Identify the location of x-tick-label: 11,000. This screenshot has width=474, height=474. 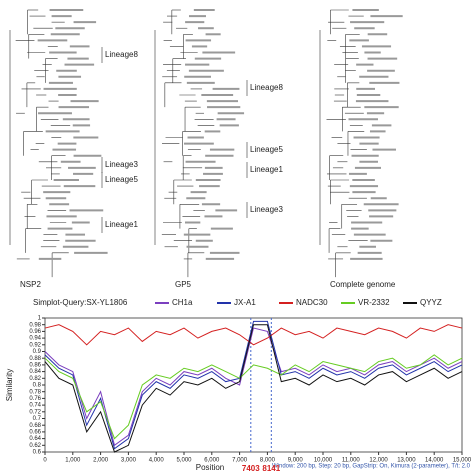
(351, 461).